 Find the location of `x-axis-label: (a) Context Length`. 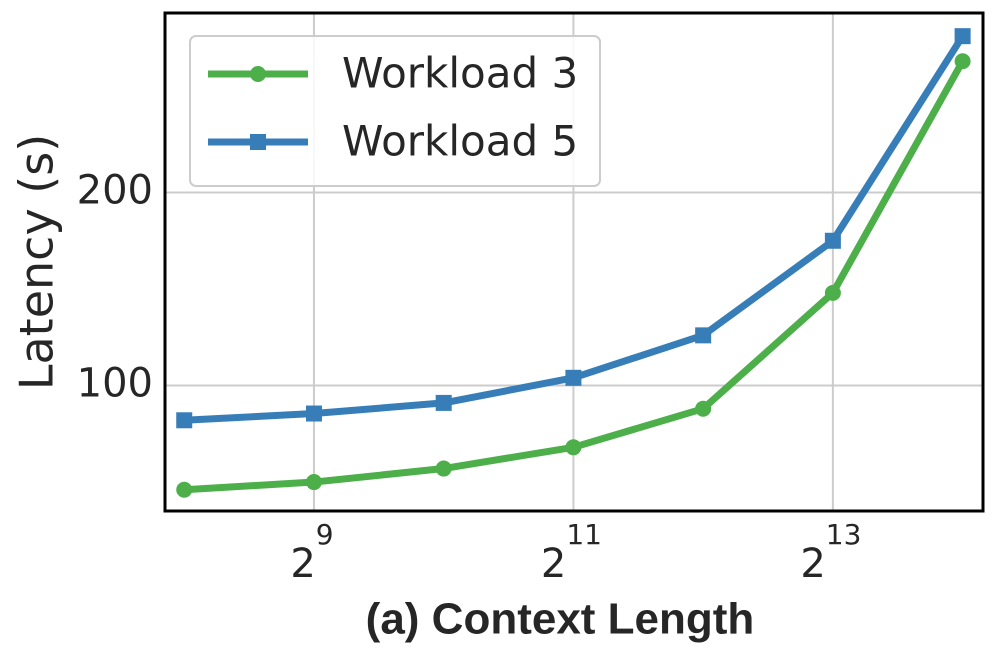

x-axis-label: (a) Context Length is located at coordinates (560, 619).